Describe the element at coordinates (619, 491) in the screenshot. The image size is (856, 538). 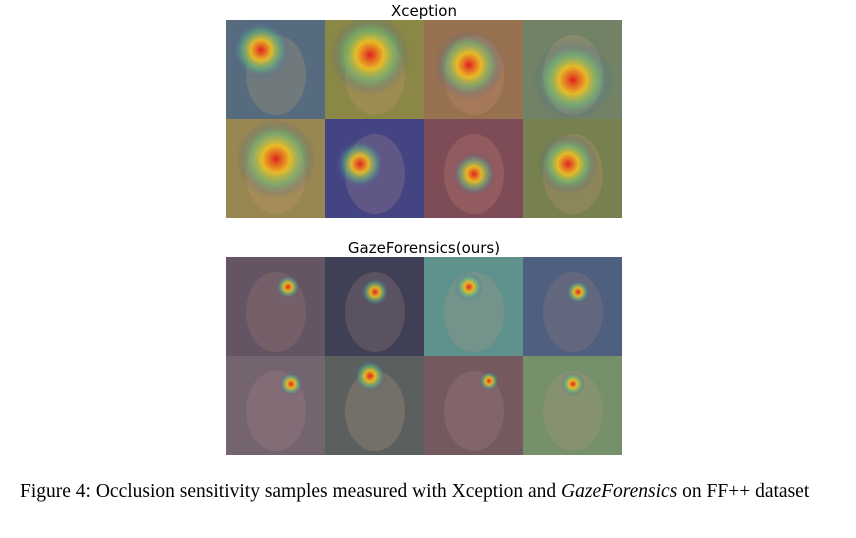
I see `caption-emphasis: GazeForensics` at that location.